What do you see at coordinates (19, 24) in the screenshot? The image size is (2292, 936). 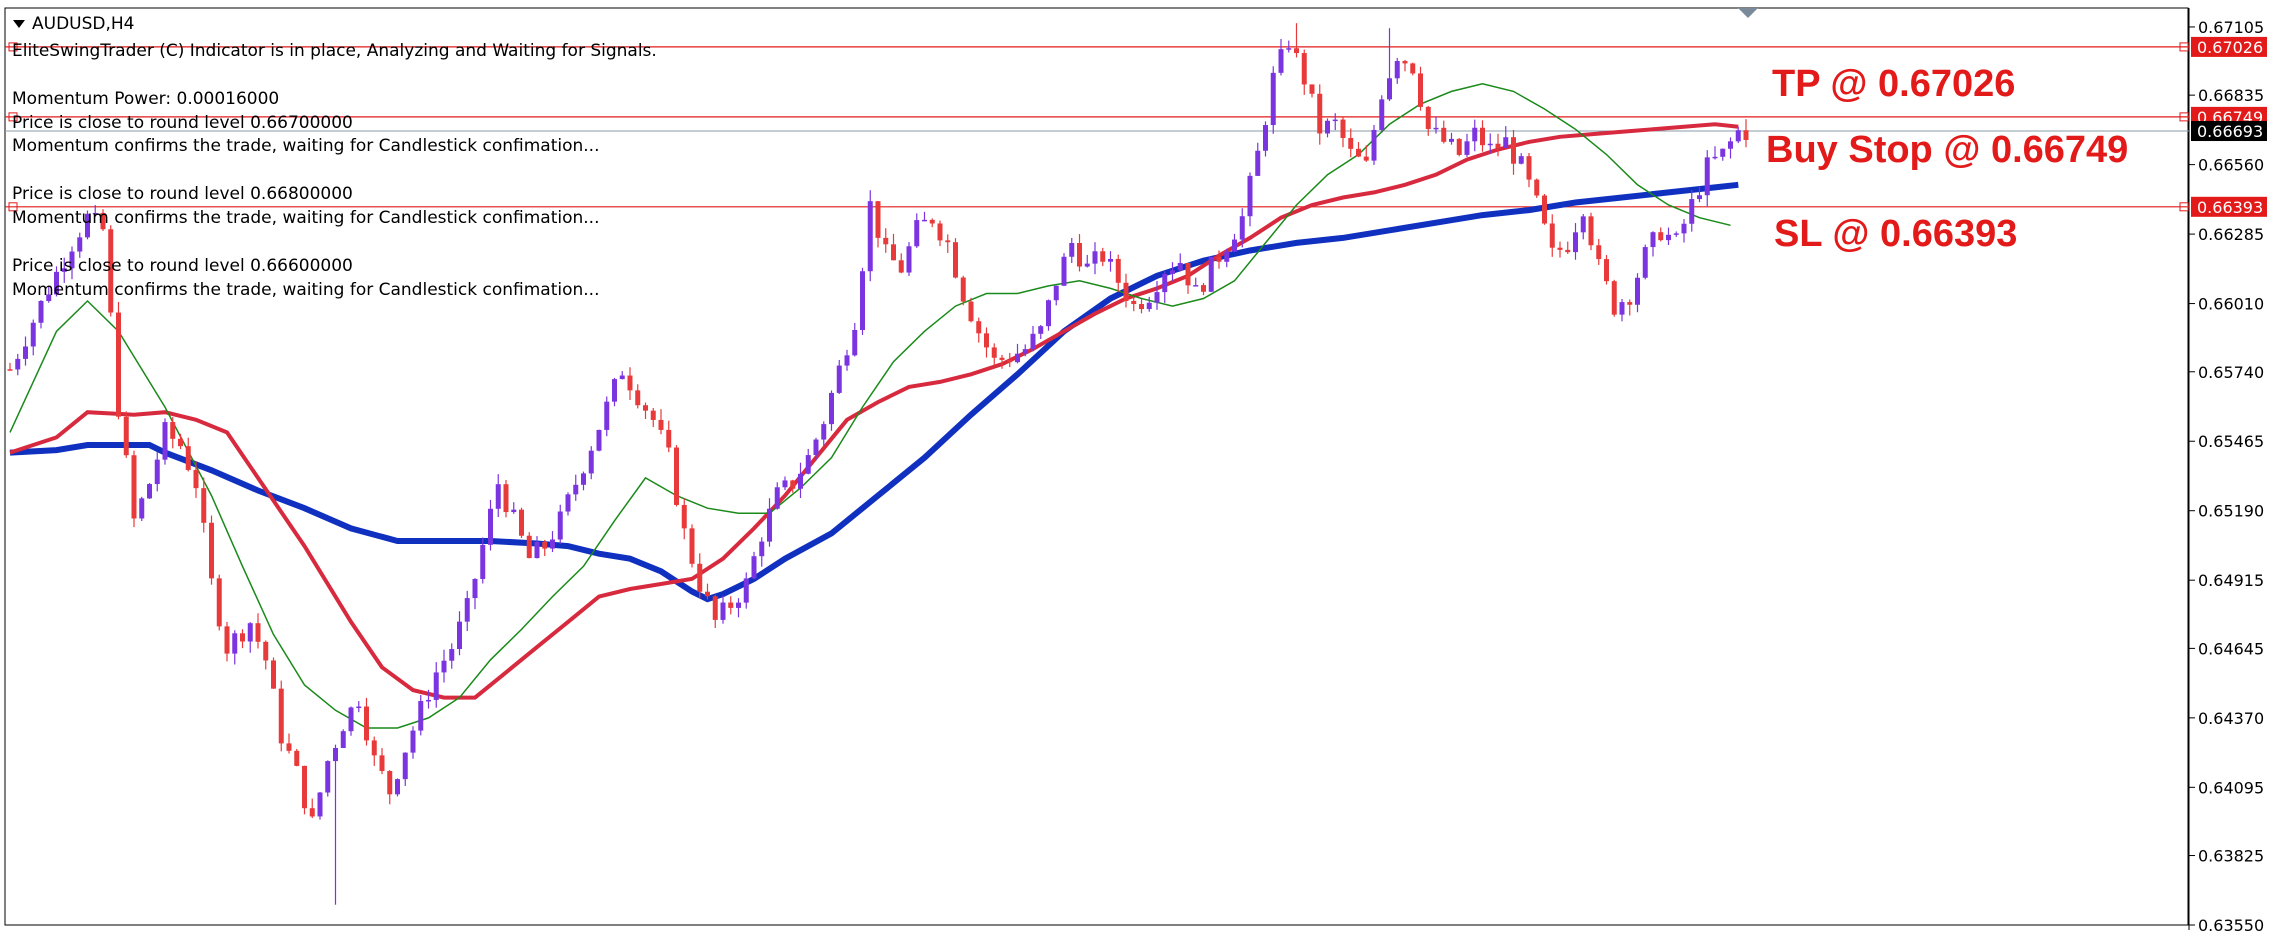 I see `chart-menu-triangle-icon` at bounding box center [19, 24].